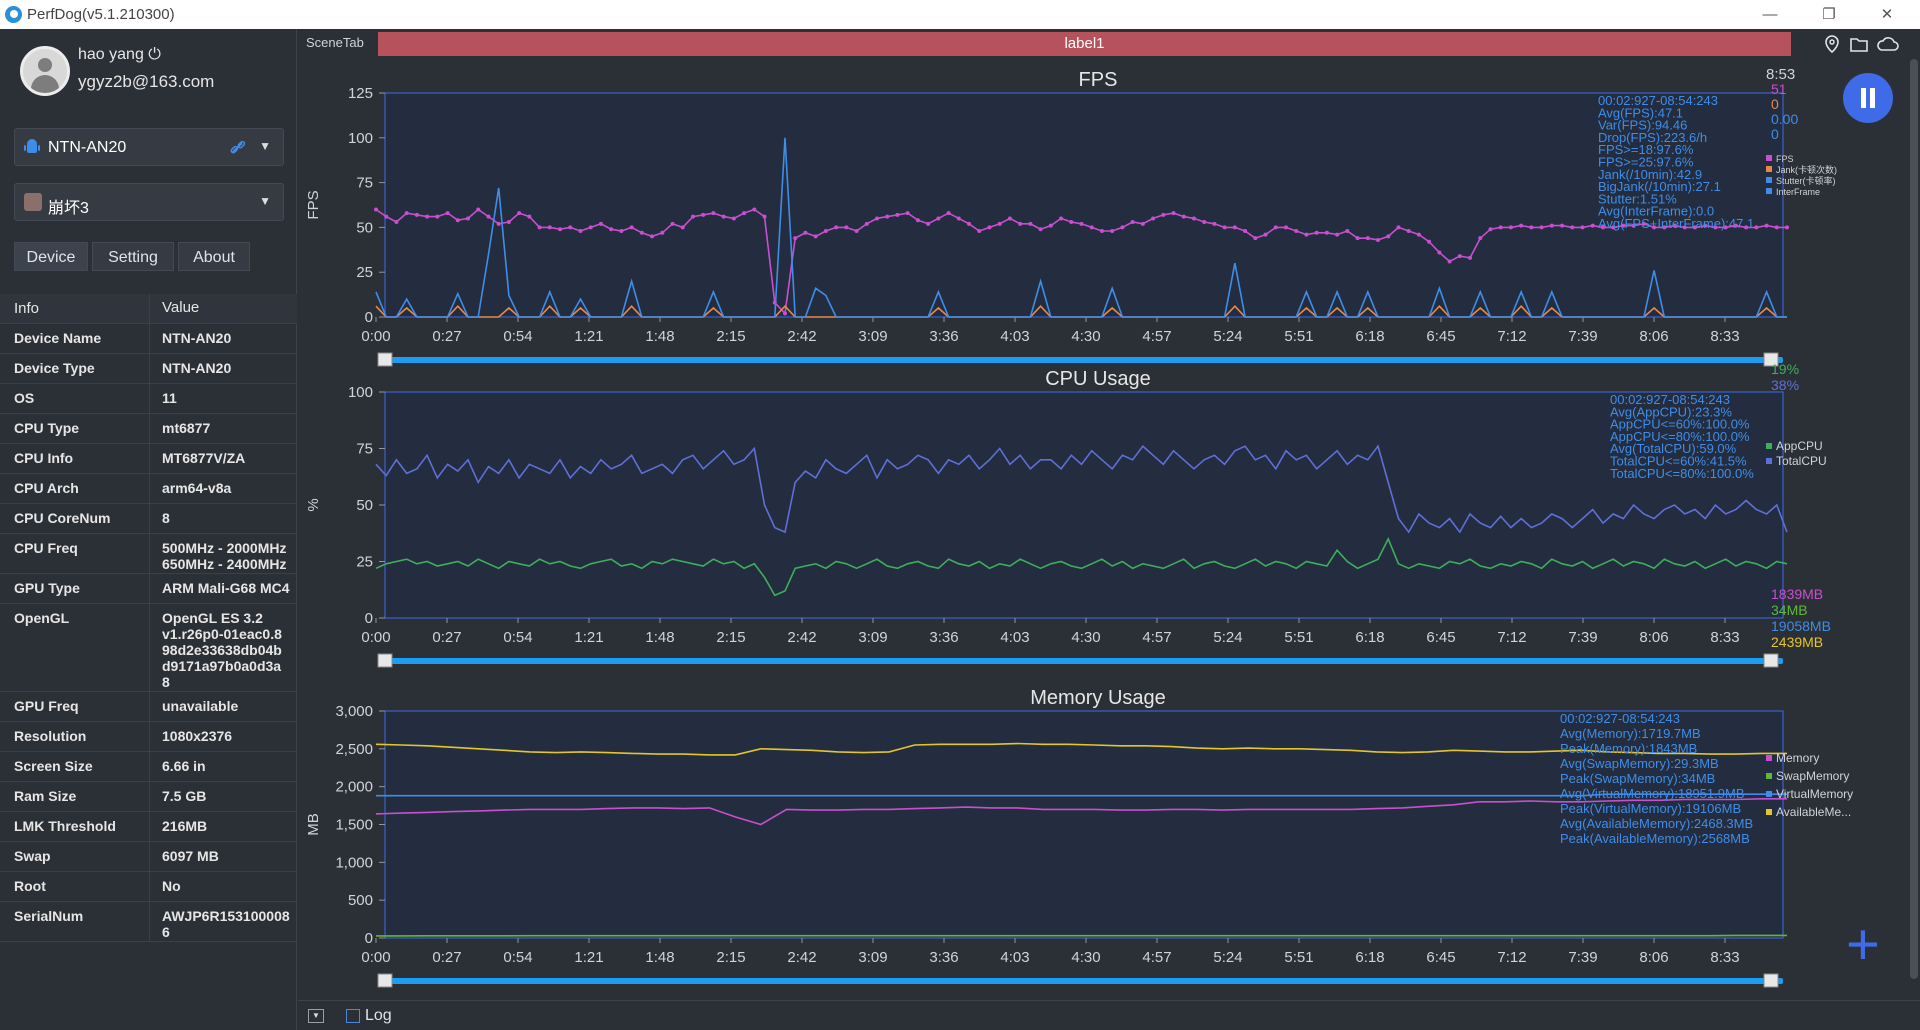 The width and height of the screenshot is (1920, 1030). Describe the element at coordinates (1227, 336) in the screenshot. I see `x-tick-label: 5:24` at that location.